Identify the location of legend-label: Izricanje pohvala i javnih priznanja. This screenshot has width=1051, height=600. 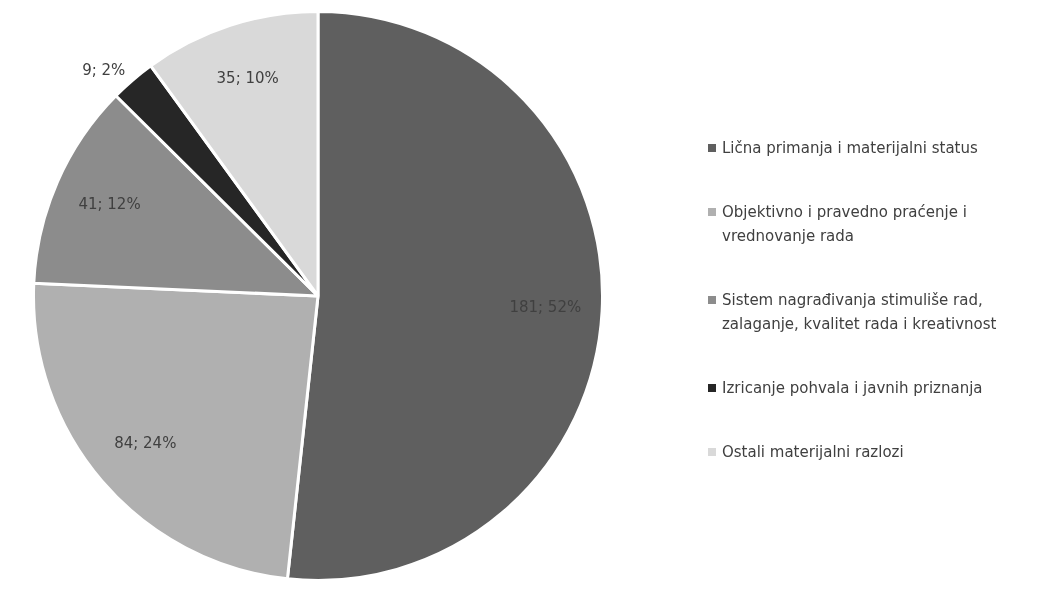
(852, 388).